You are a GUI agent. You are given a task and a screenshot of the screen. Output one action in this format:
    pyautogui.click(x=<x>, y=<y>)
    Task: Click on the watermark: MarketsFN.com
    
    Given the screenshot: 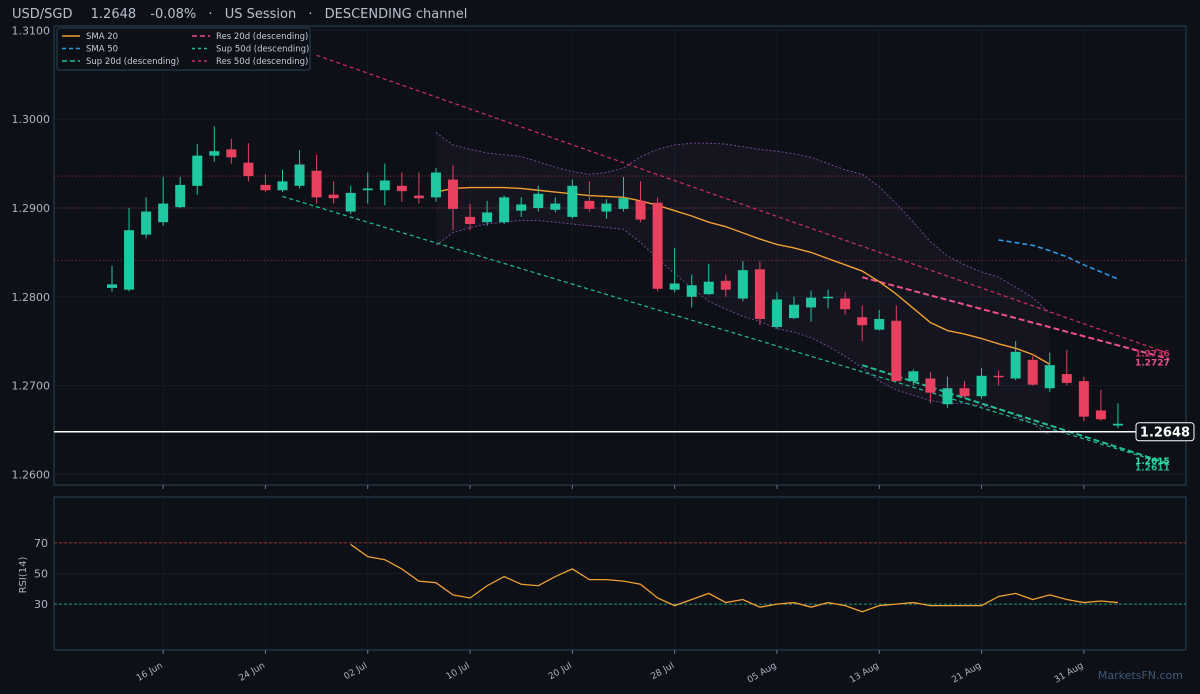 What is the action you would take?
    pyautogui.click(x=1140, y=675)
    